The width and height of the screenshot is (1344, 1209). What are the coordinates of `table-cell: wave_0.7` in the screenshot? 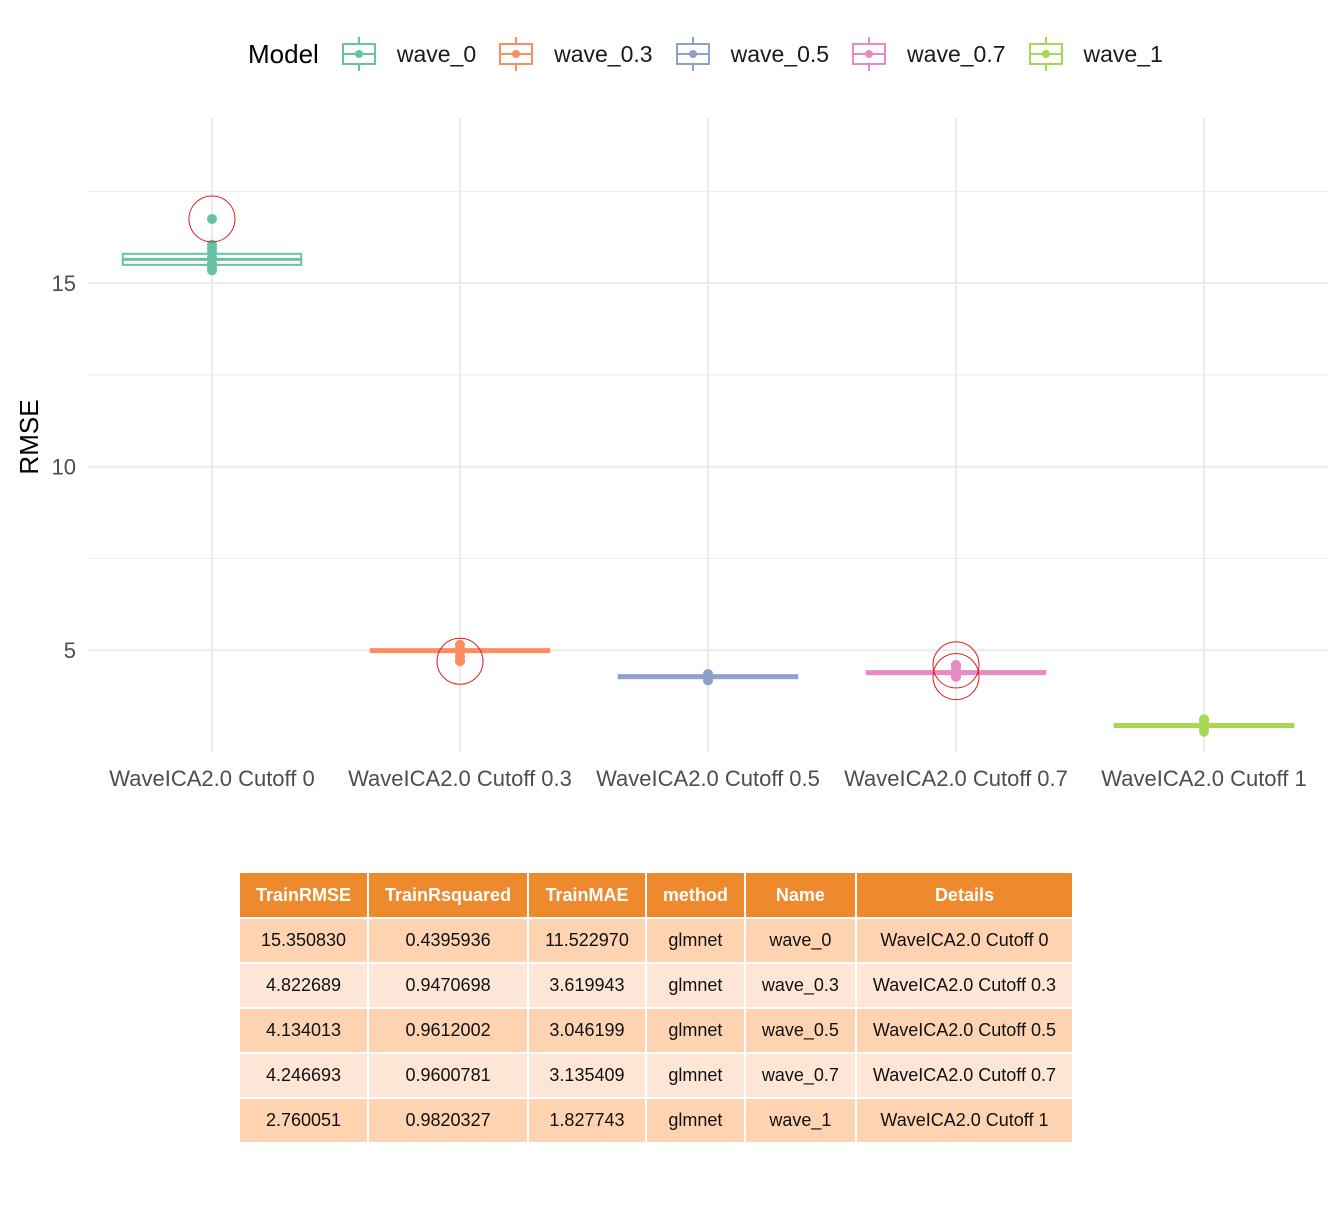 It's located at (800, 1075).